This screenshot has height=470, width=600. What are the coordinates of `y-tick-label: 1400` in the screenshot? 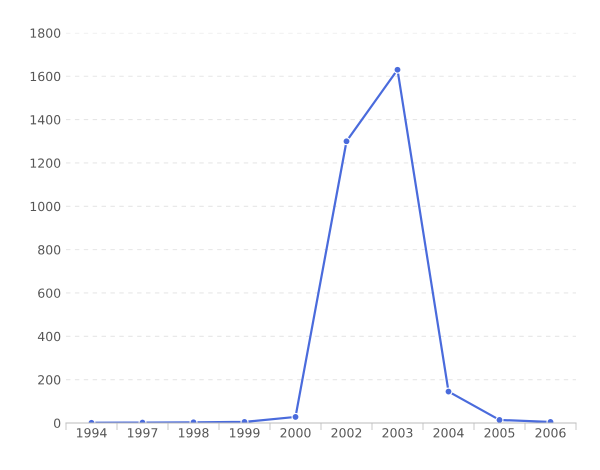 It's located at (45, 120).